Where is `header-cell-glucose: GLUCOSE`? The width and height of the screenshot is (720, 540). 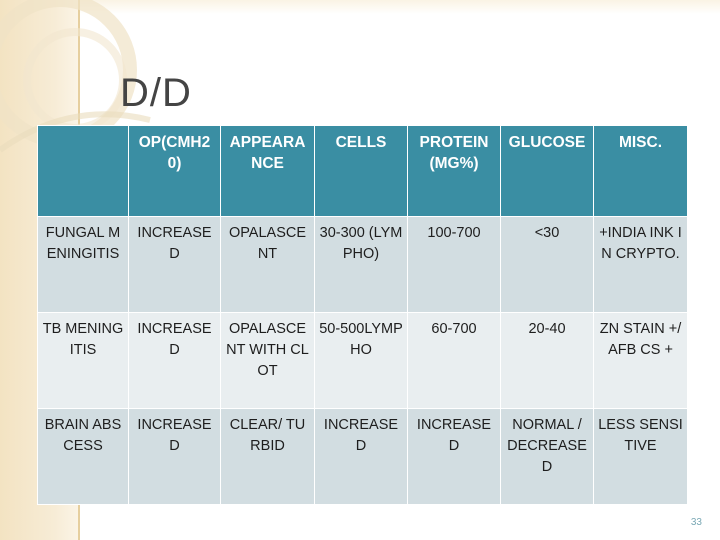 header-cell-glucose: GLUCOSE is located at coordinates (547, 171).